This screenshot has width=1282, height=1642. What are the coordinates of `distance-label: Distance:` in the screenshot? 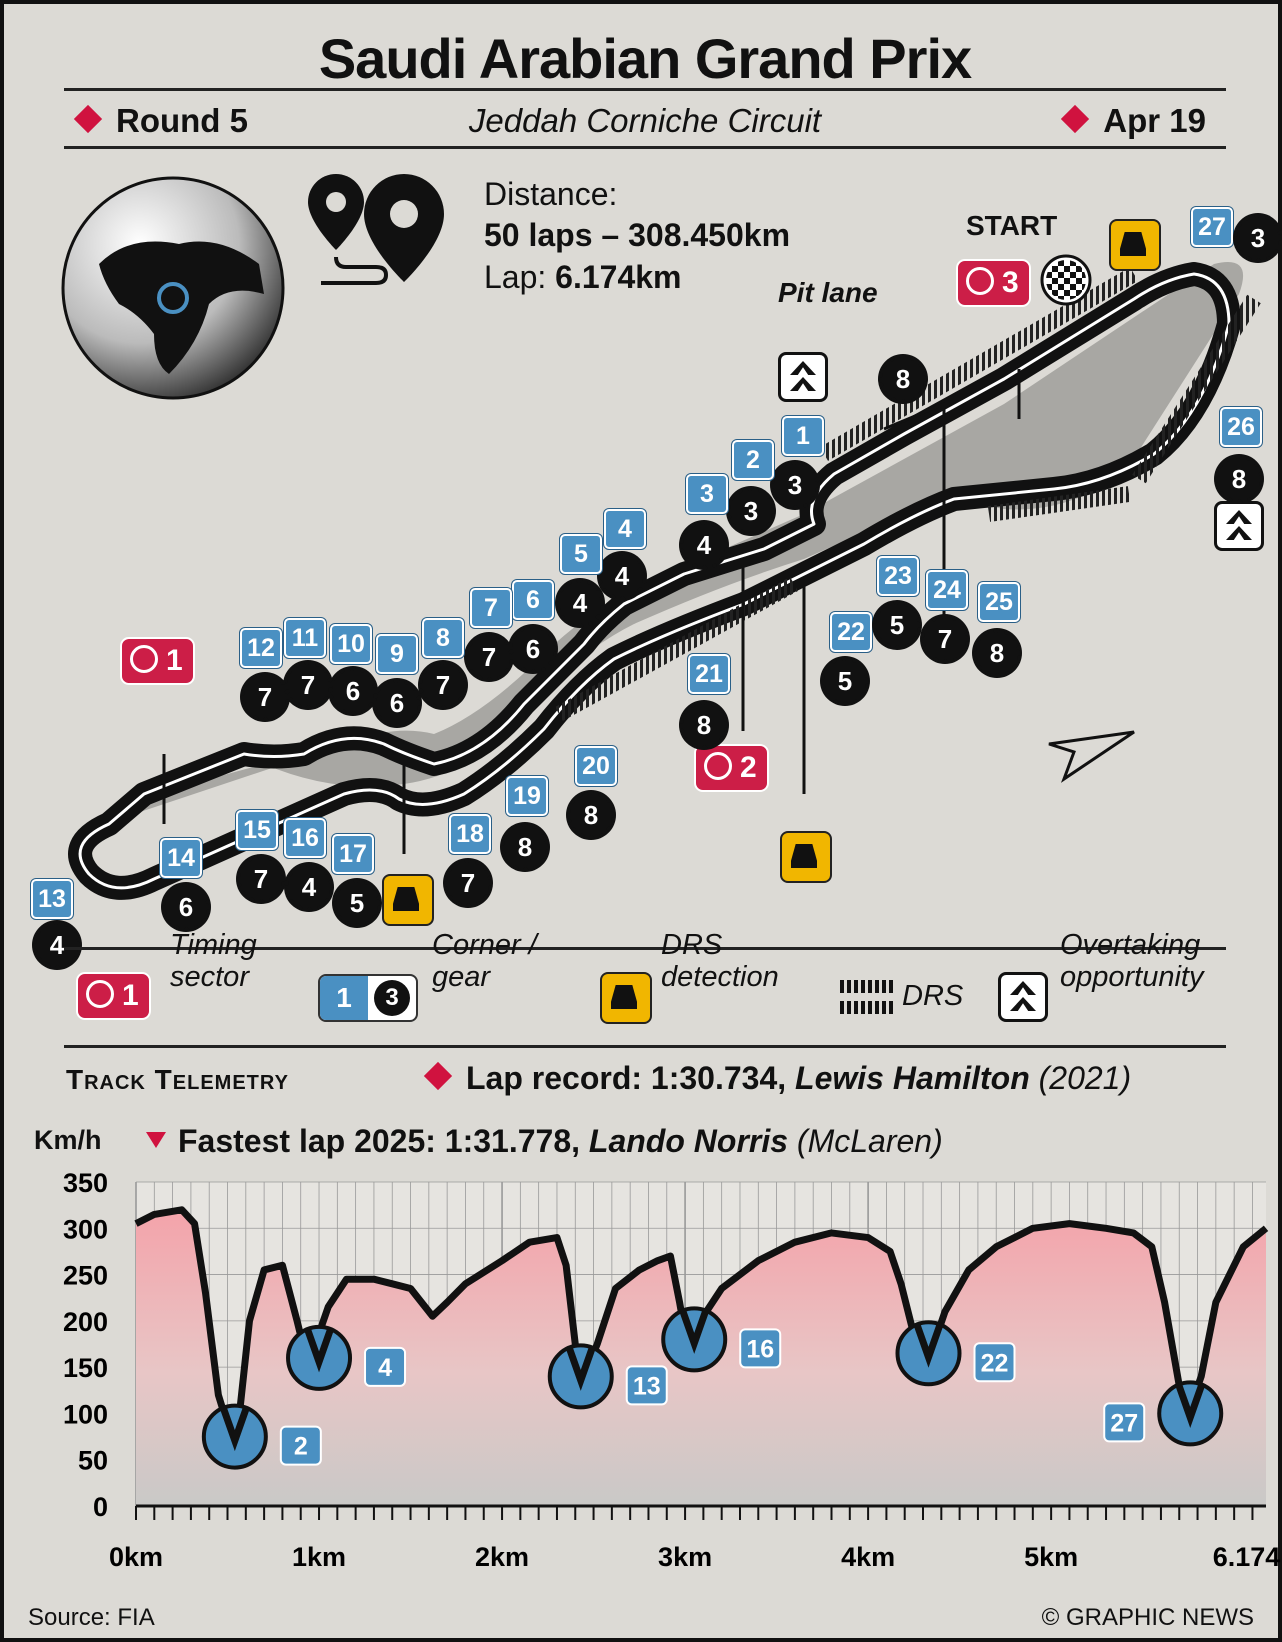 It's located at (551, 194).